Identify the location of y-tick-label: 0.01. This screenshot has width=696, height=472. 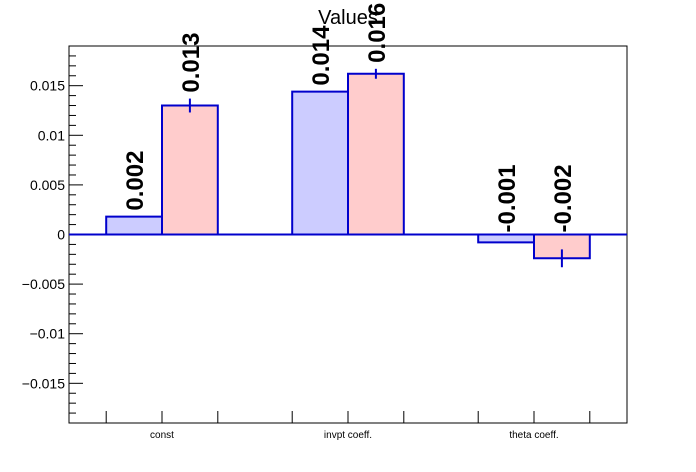
(51, 135).